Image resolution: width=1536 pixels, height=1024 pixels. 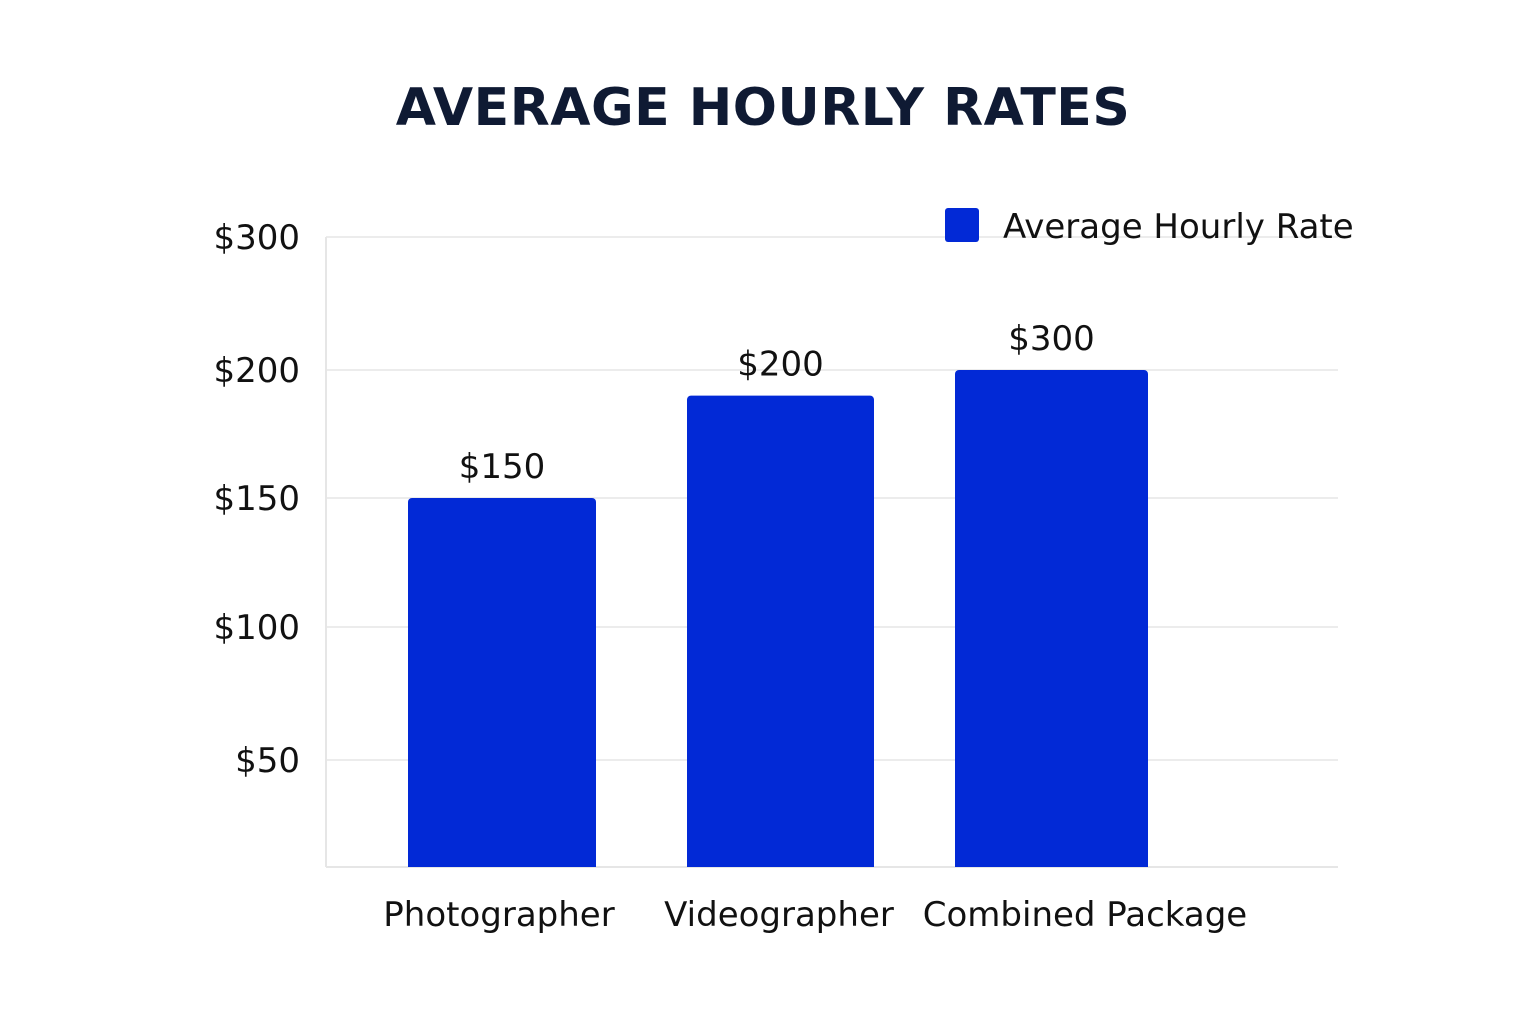 I want to click on legend-swatch, so click(x=962, y=225).